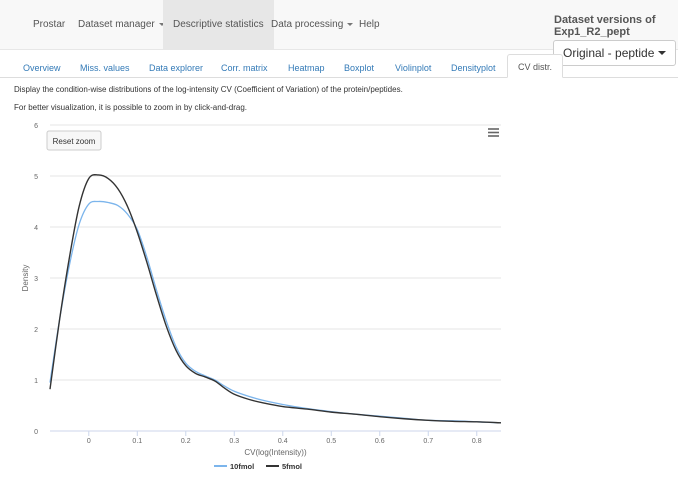  What do you see at coordinates (186, 441) in the screenshot?
I see `x-tick-label: 0.2` at bounding box center [186, 441].